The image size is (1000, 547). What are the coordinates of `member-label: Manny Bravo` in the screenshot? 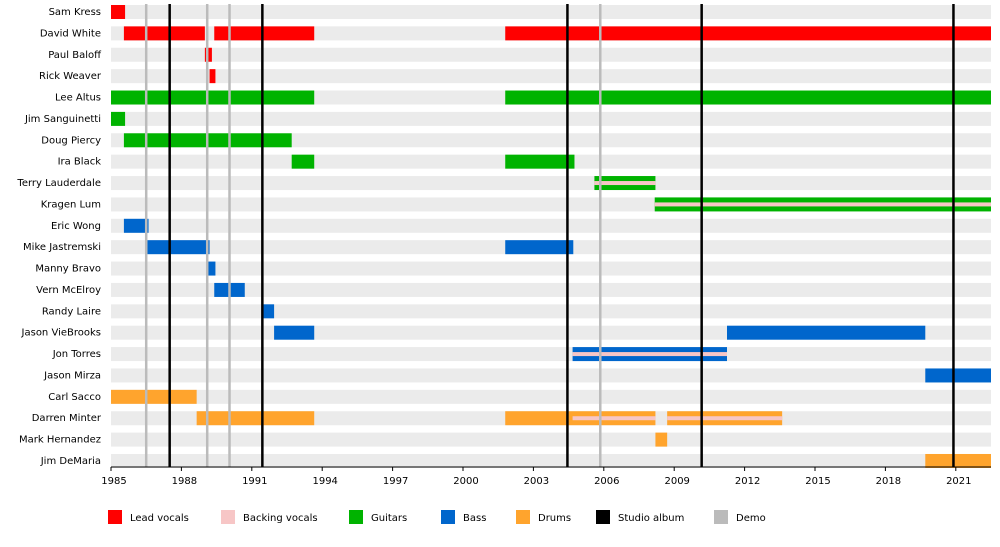 It's located at (68, 269).